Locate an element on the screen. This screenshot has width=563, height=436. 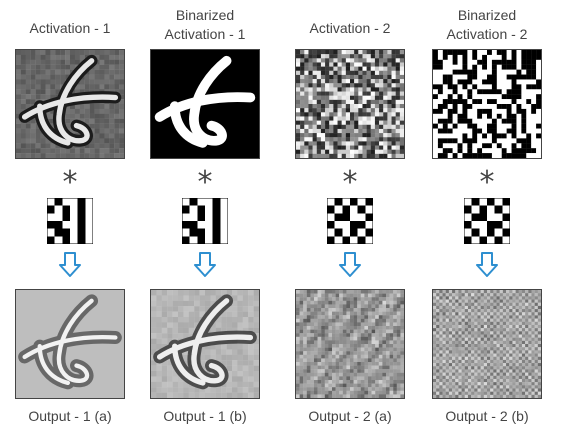
column-title: Binarized Activation - 2 is located at coordinates (487, 25).